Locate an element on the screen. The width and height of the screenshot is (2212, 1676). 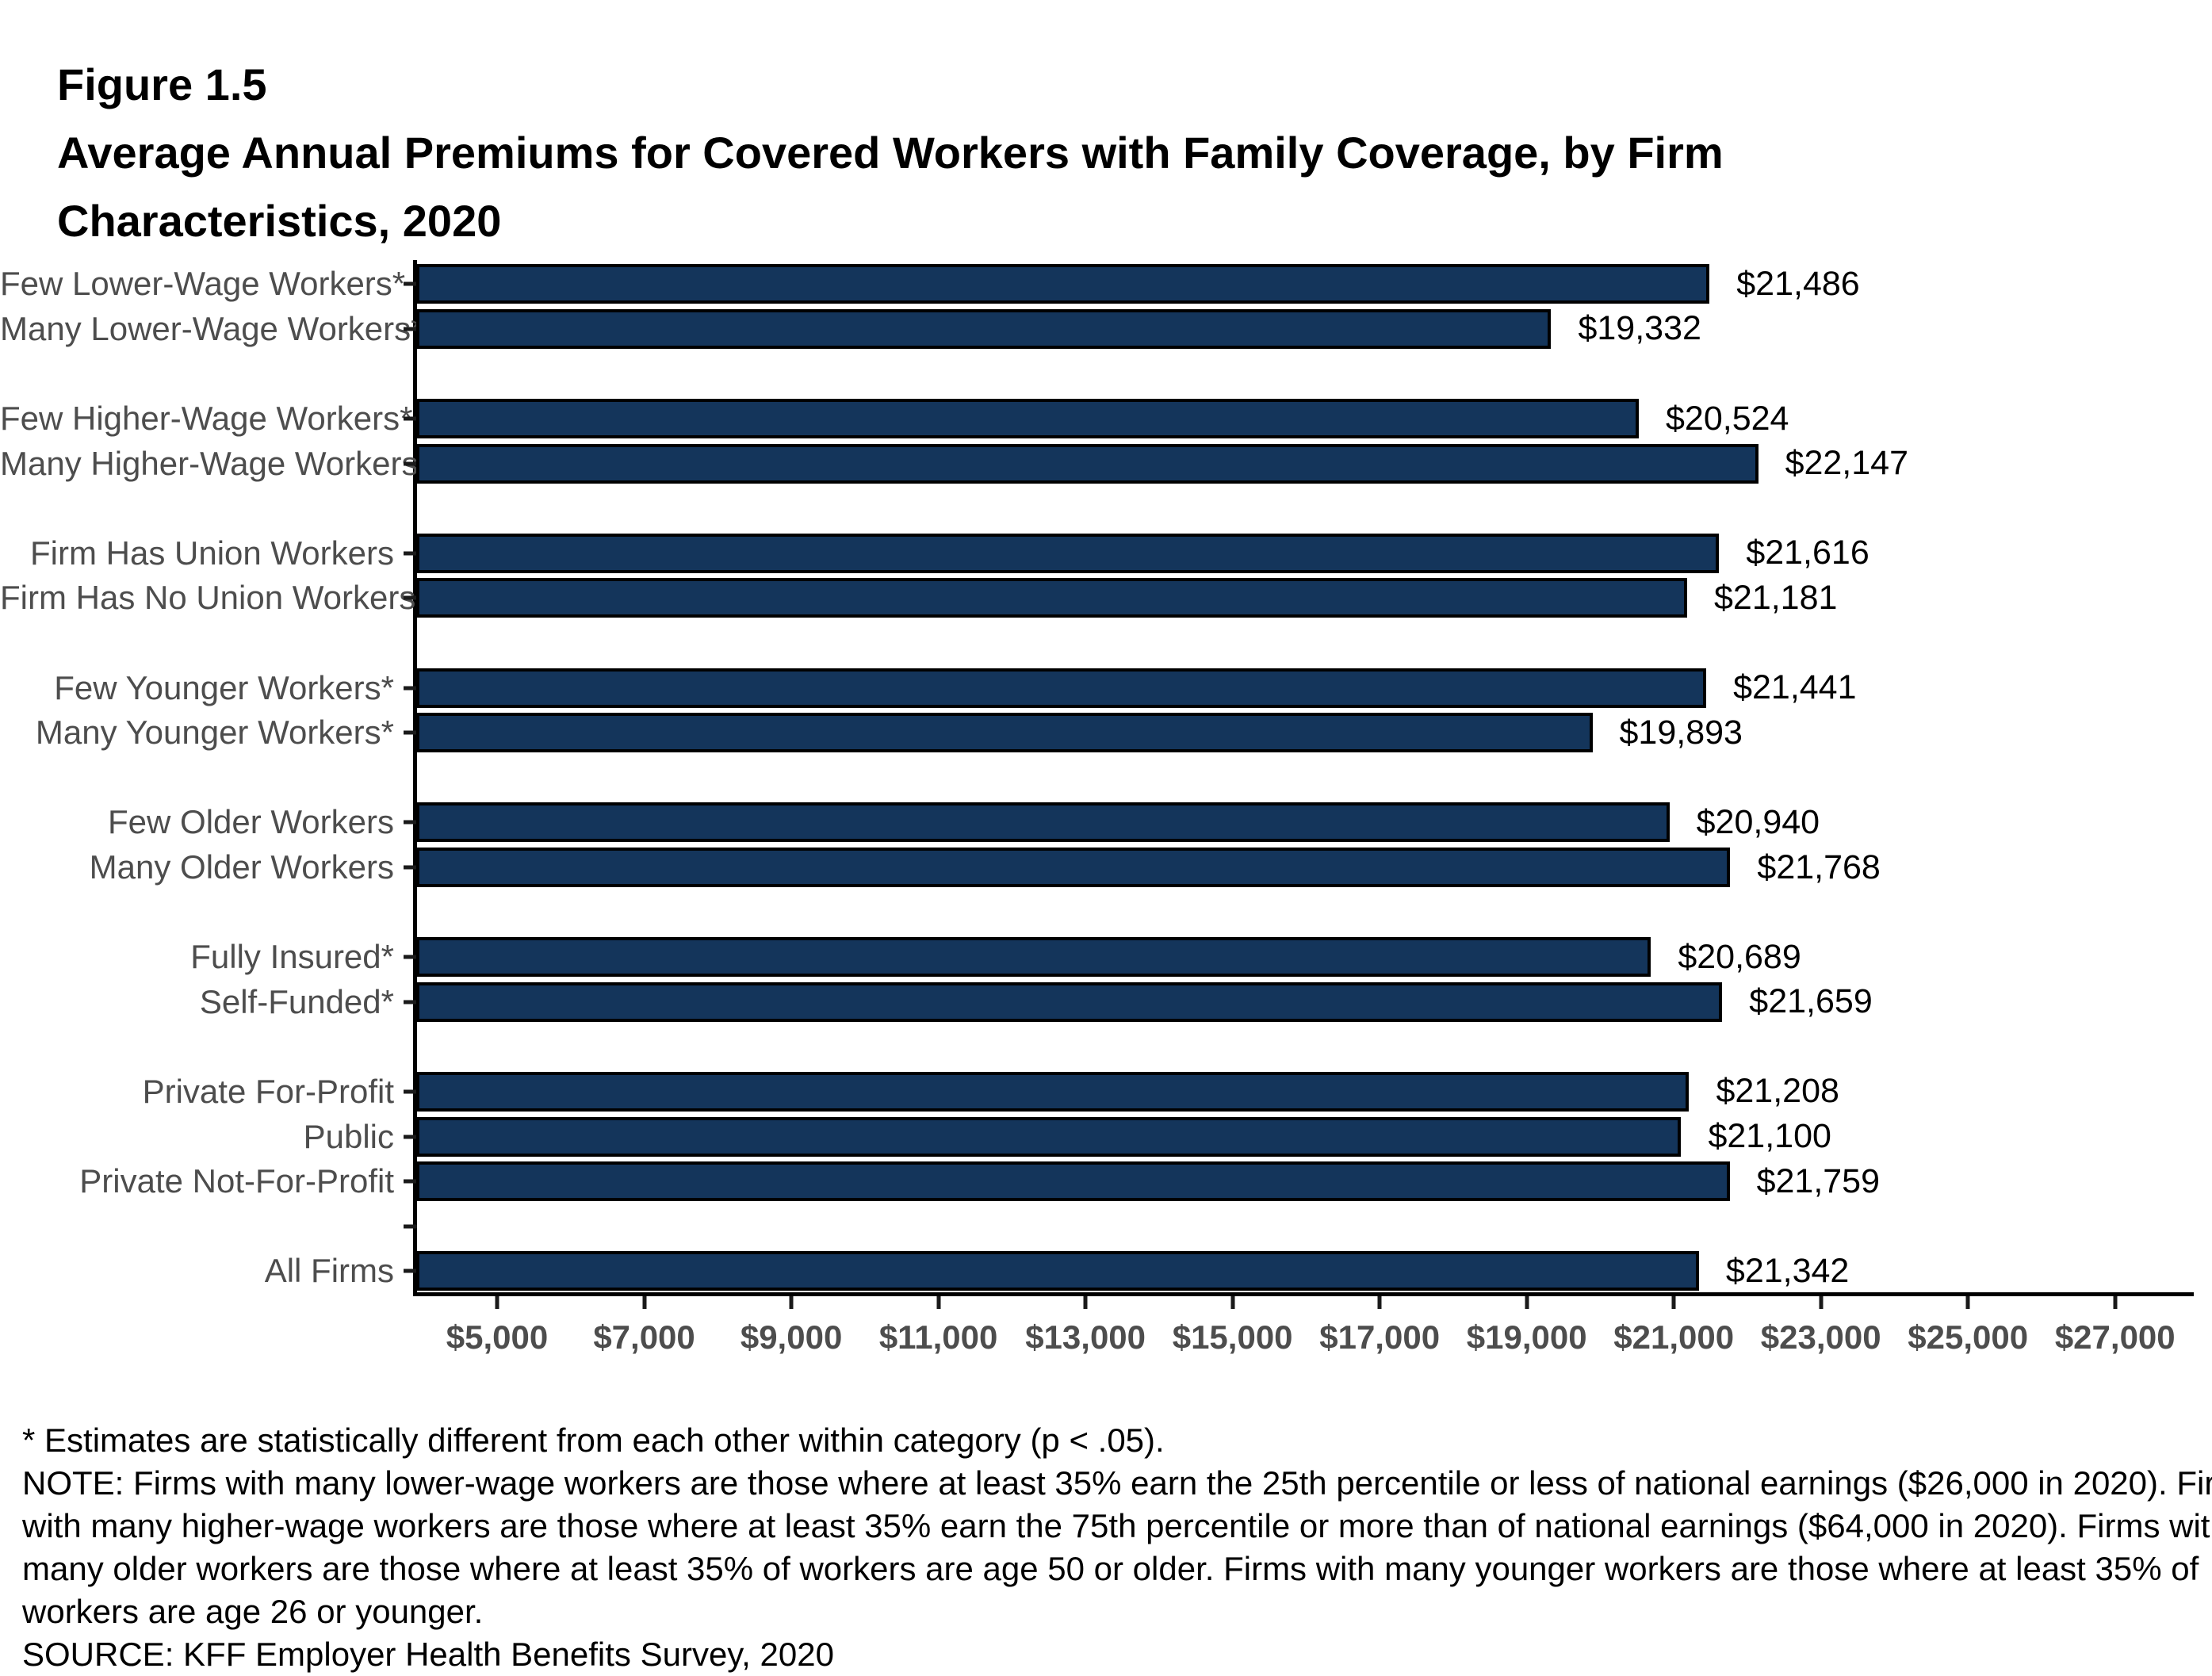
bar-row: Few Higher-Wage Workers* $20,524 is located at coordinates (1106, 419).